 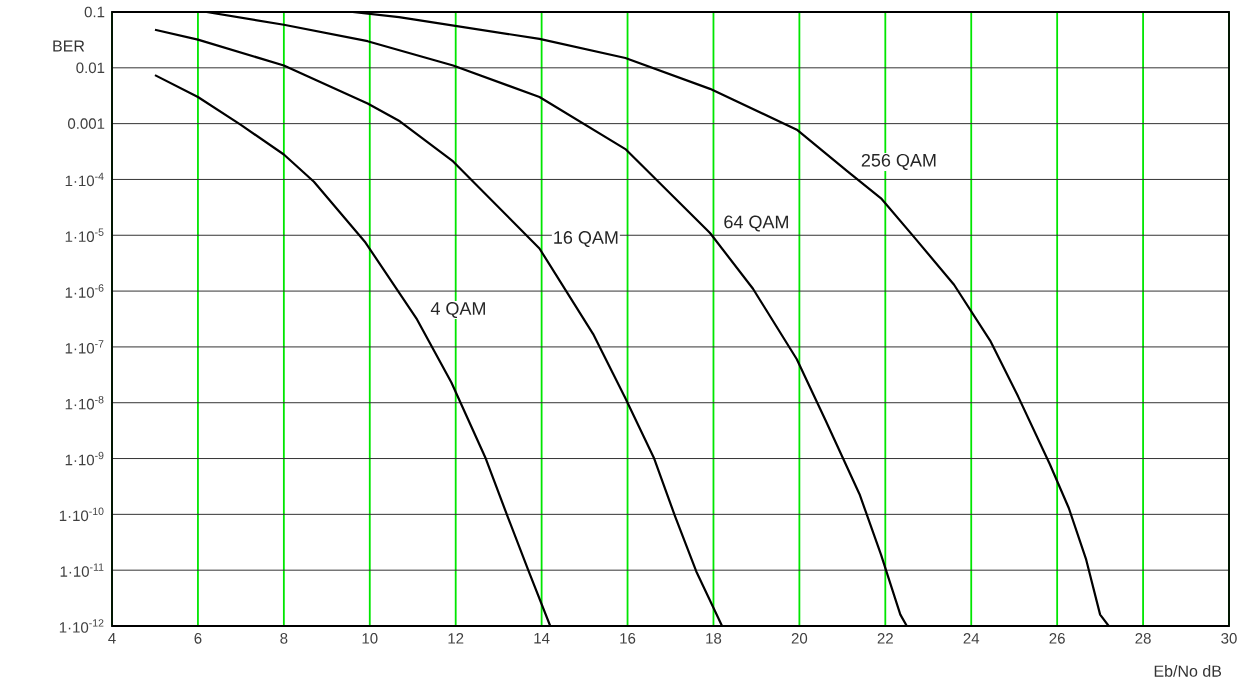 What do you see at coordinates (90, 68) in the screenshot?
I see `y-tick-label: 0.01` at bounding box center [90, 68].